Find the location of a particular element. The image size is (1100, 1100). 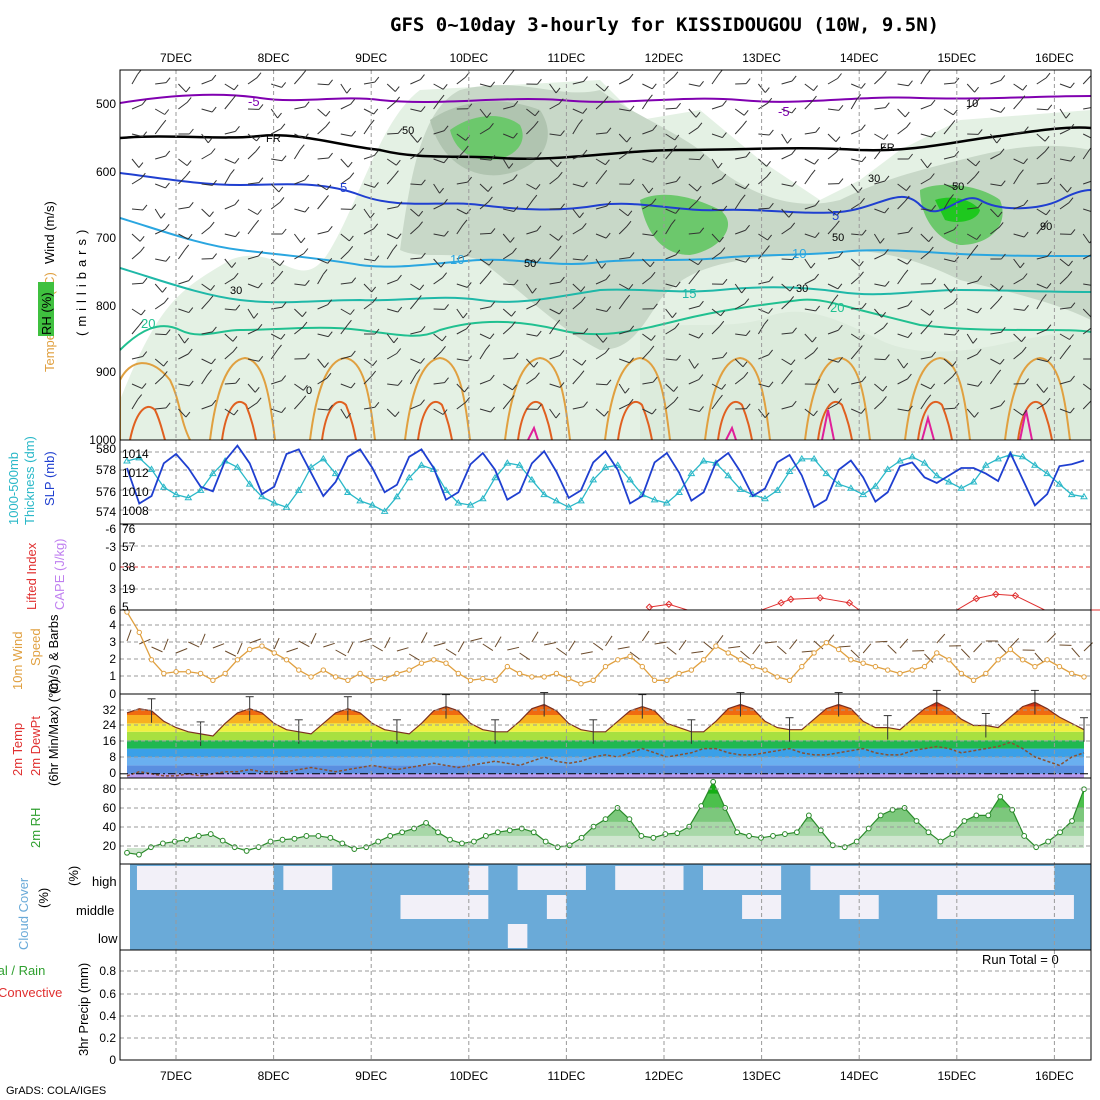

top-date-label: 10DEC is located at coordinates (468, 58).